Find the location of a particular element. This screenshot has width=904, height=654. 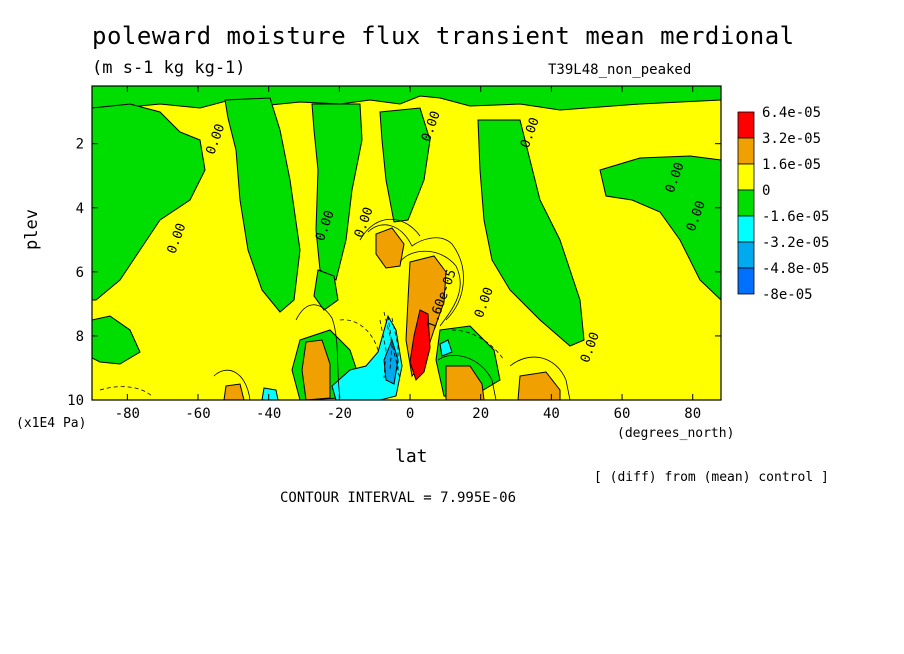

legend-label: 6.4e-05 is located at coordinates (791, 113).